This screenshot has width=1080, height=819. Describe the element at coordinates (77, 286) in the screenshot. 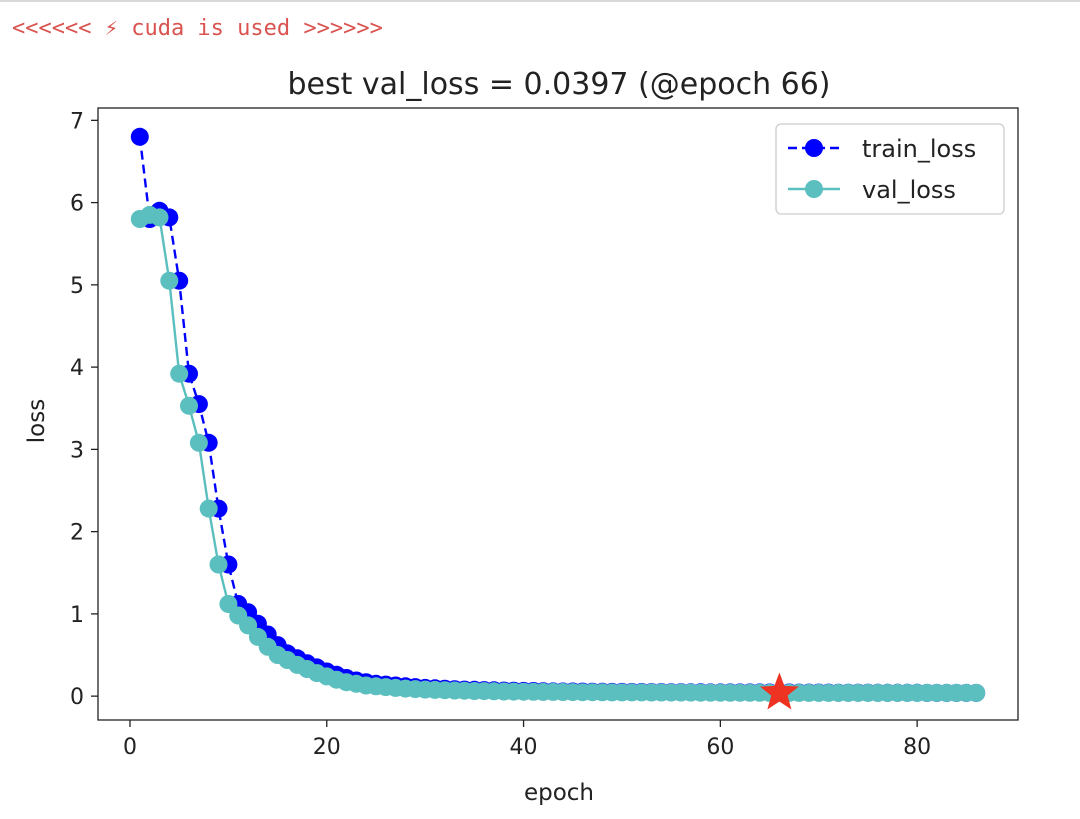

I see `y-tick-label: 5` at that location.